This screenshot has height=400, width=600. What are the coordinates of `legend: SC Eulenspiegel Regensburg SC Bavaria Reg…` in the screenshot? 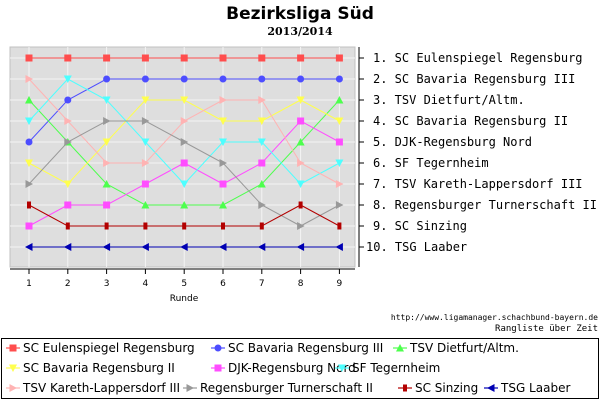 It's located at (288, 368).